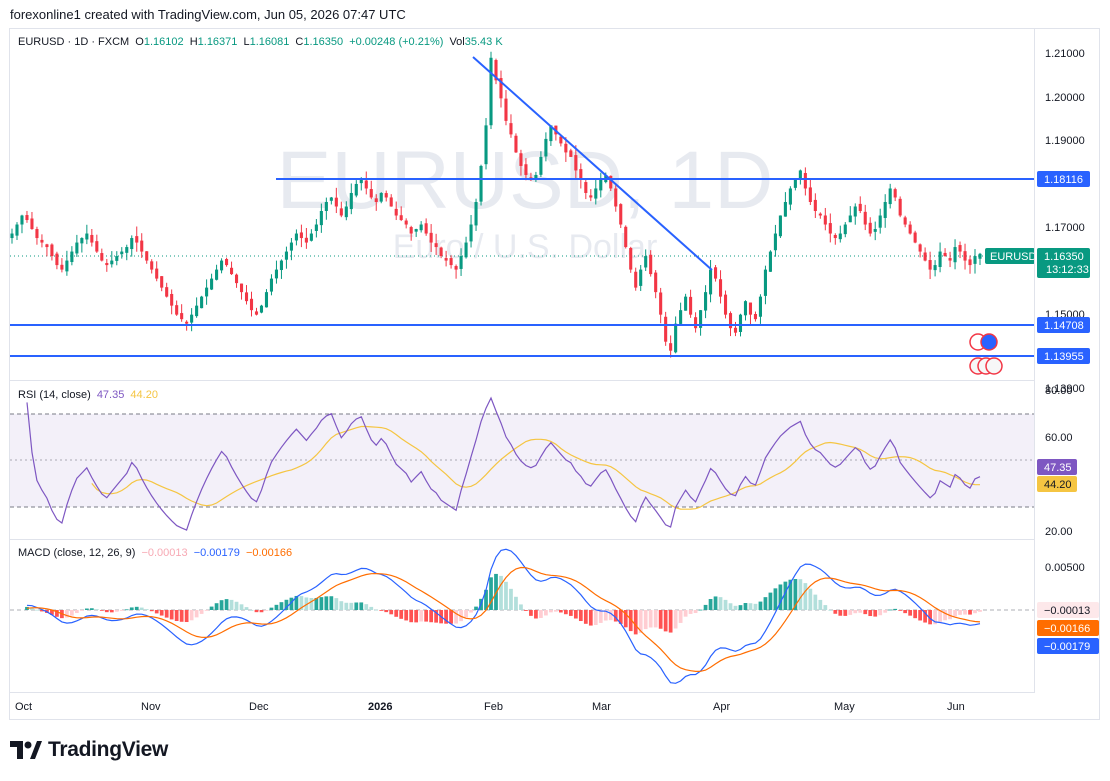 The width and height of the screenshot is (1110, 781). I want to click on badge-rsi-bg, so click(1057, 467).